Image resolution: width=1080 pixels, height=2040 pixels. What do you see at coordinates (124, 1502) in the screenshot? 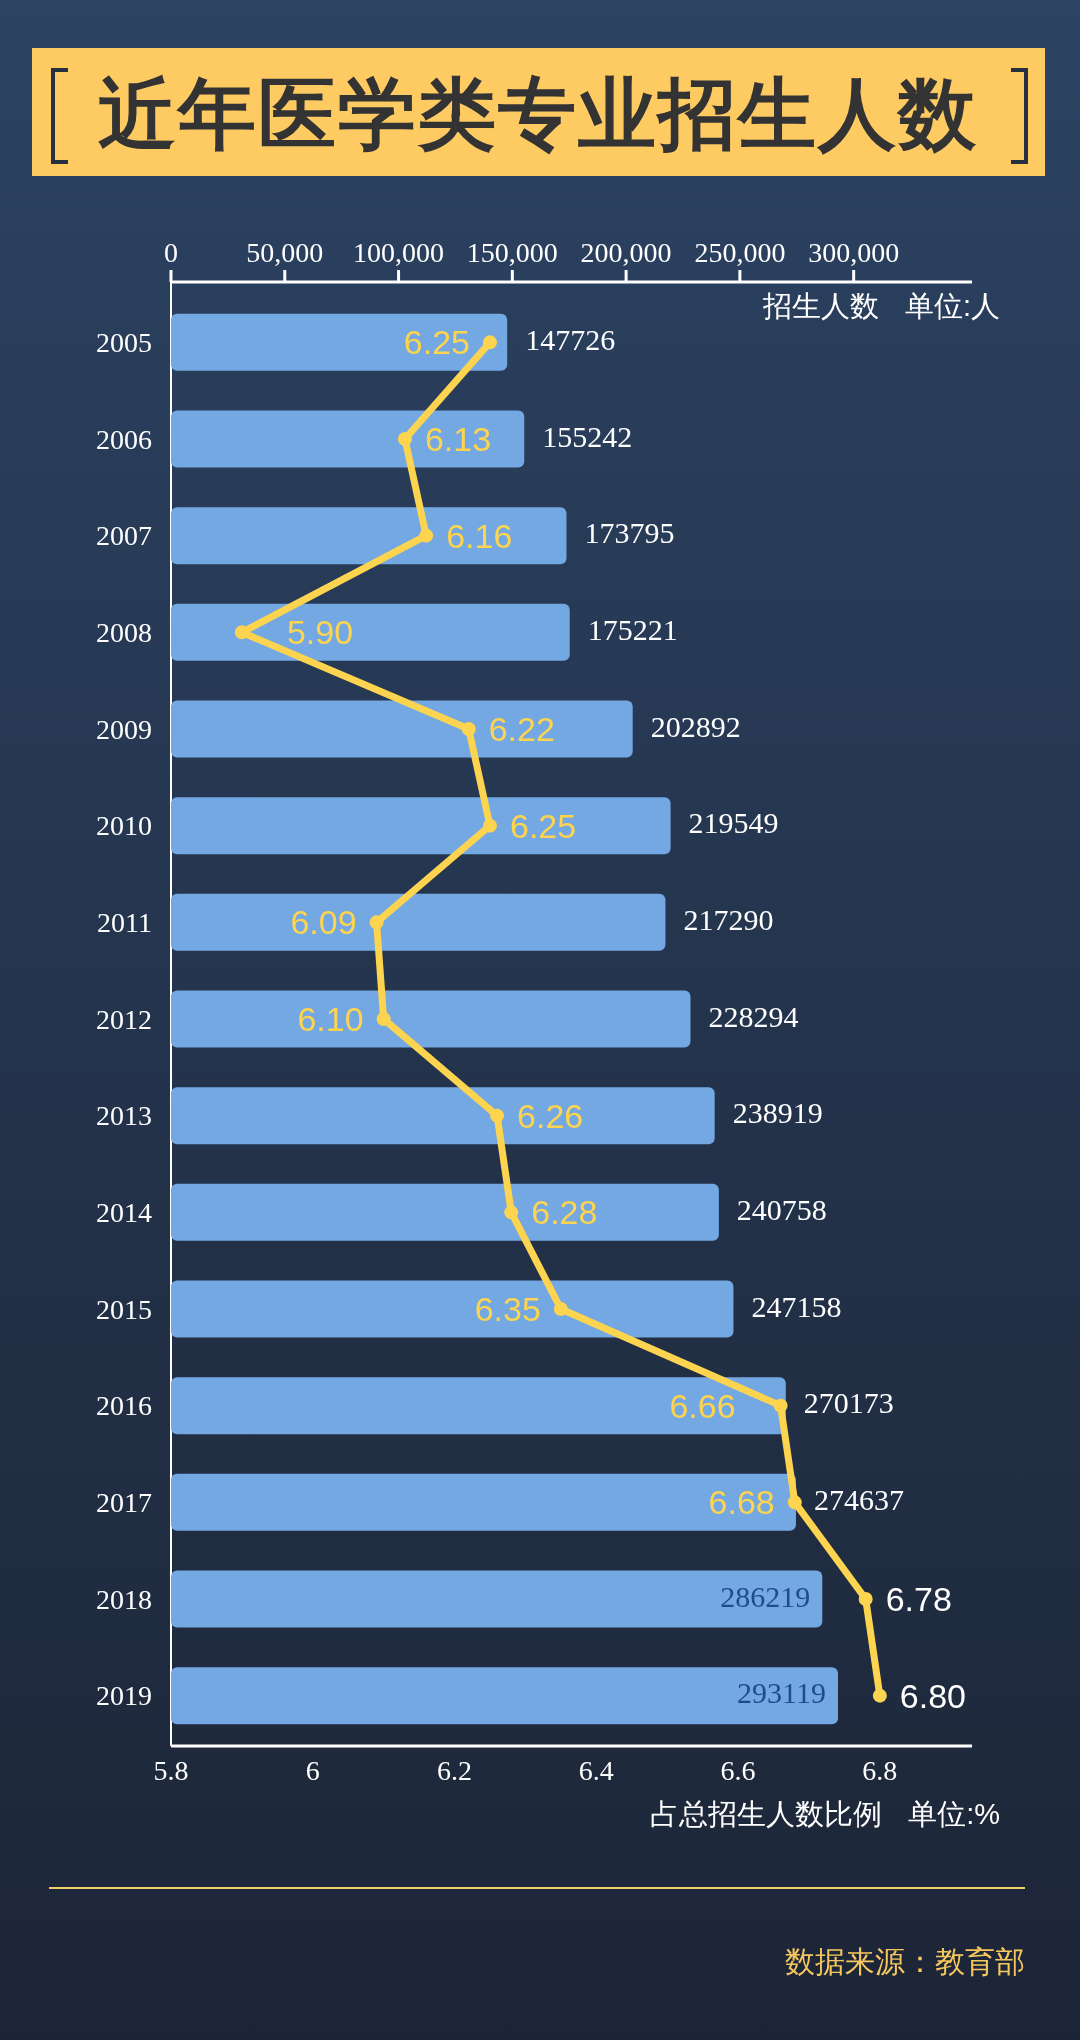
I see `y-tick-label: 2017` at bounding box center [124, 1502].